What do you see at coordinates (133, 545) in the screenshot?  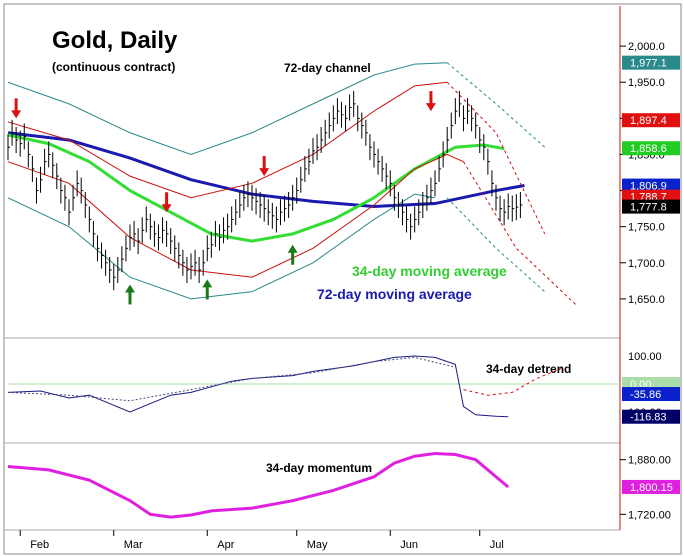 I see `x-tick-label: Mar` at bounding box center [133, 545].